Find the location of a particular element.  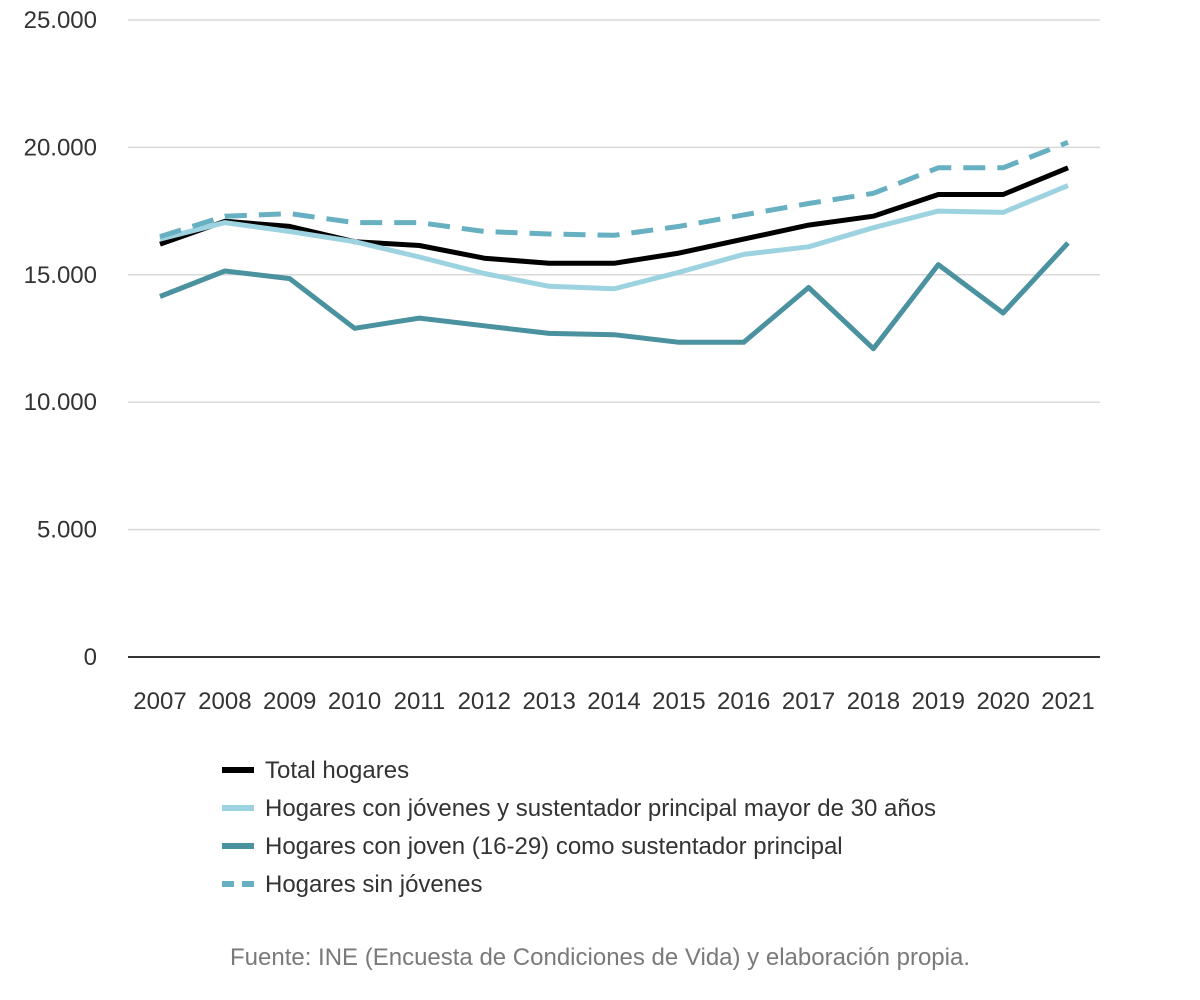

legend-item: Hogares sin jóvenes is located at coordinates (352, 884).